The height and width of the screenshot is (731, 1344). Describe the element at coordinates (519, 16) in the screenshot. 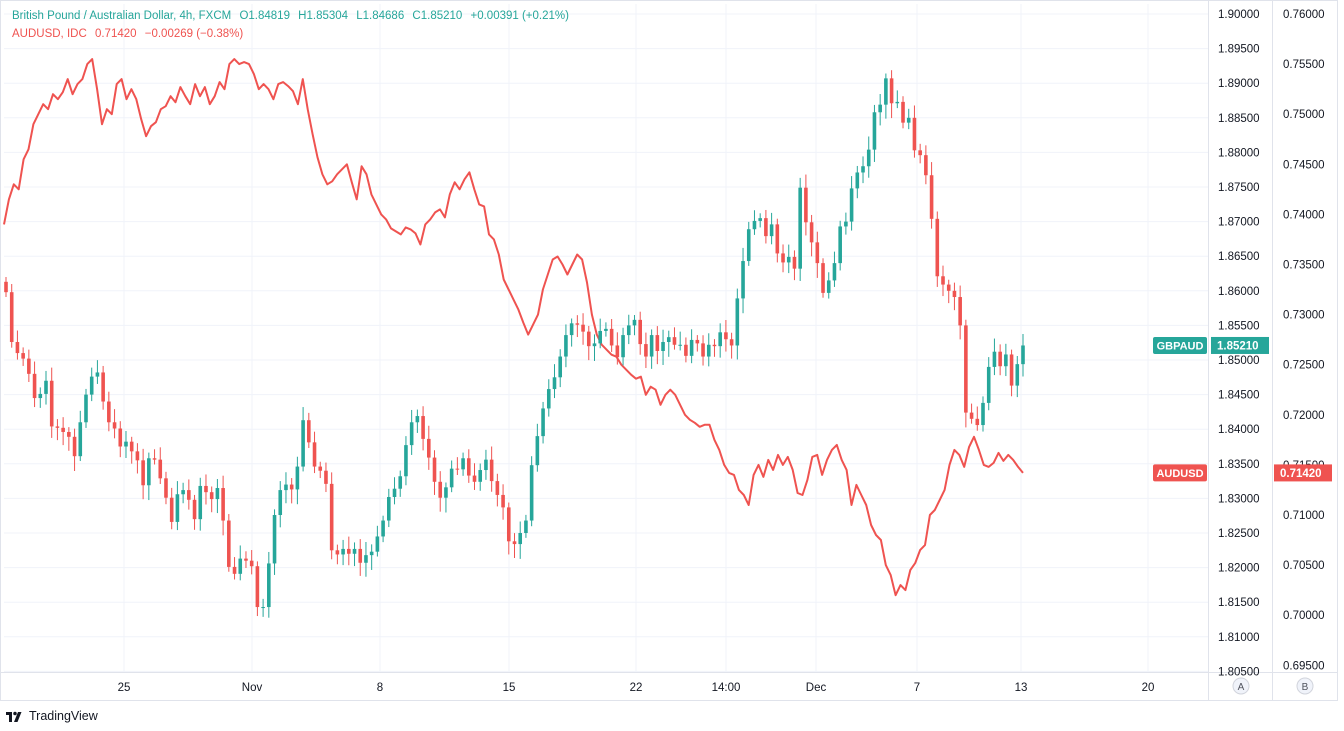

I see `gbpaud-legend-change: +0.00391 (+0.21%)` at that location.